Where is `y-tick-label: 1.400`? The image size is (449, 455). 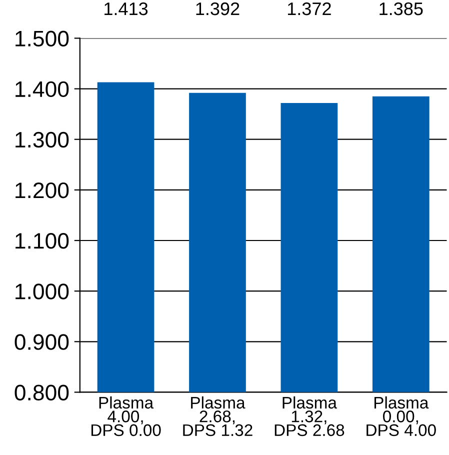 y-tick-label: 1.400 is located at coordinates (42, 89).